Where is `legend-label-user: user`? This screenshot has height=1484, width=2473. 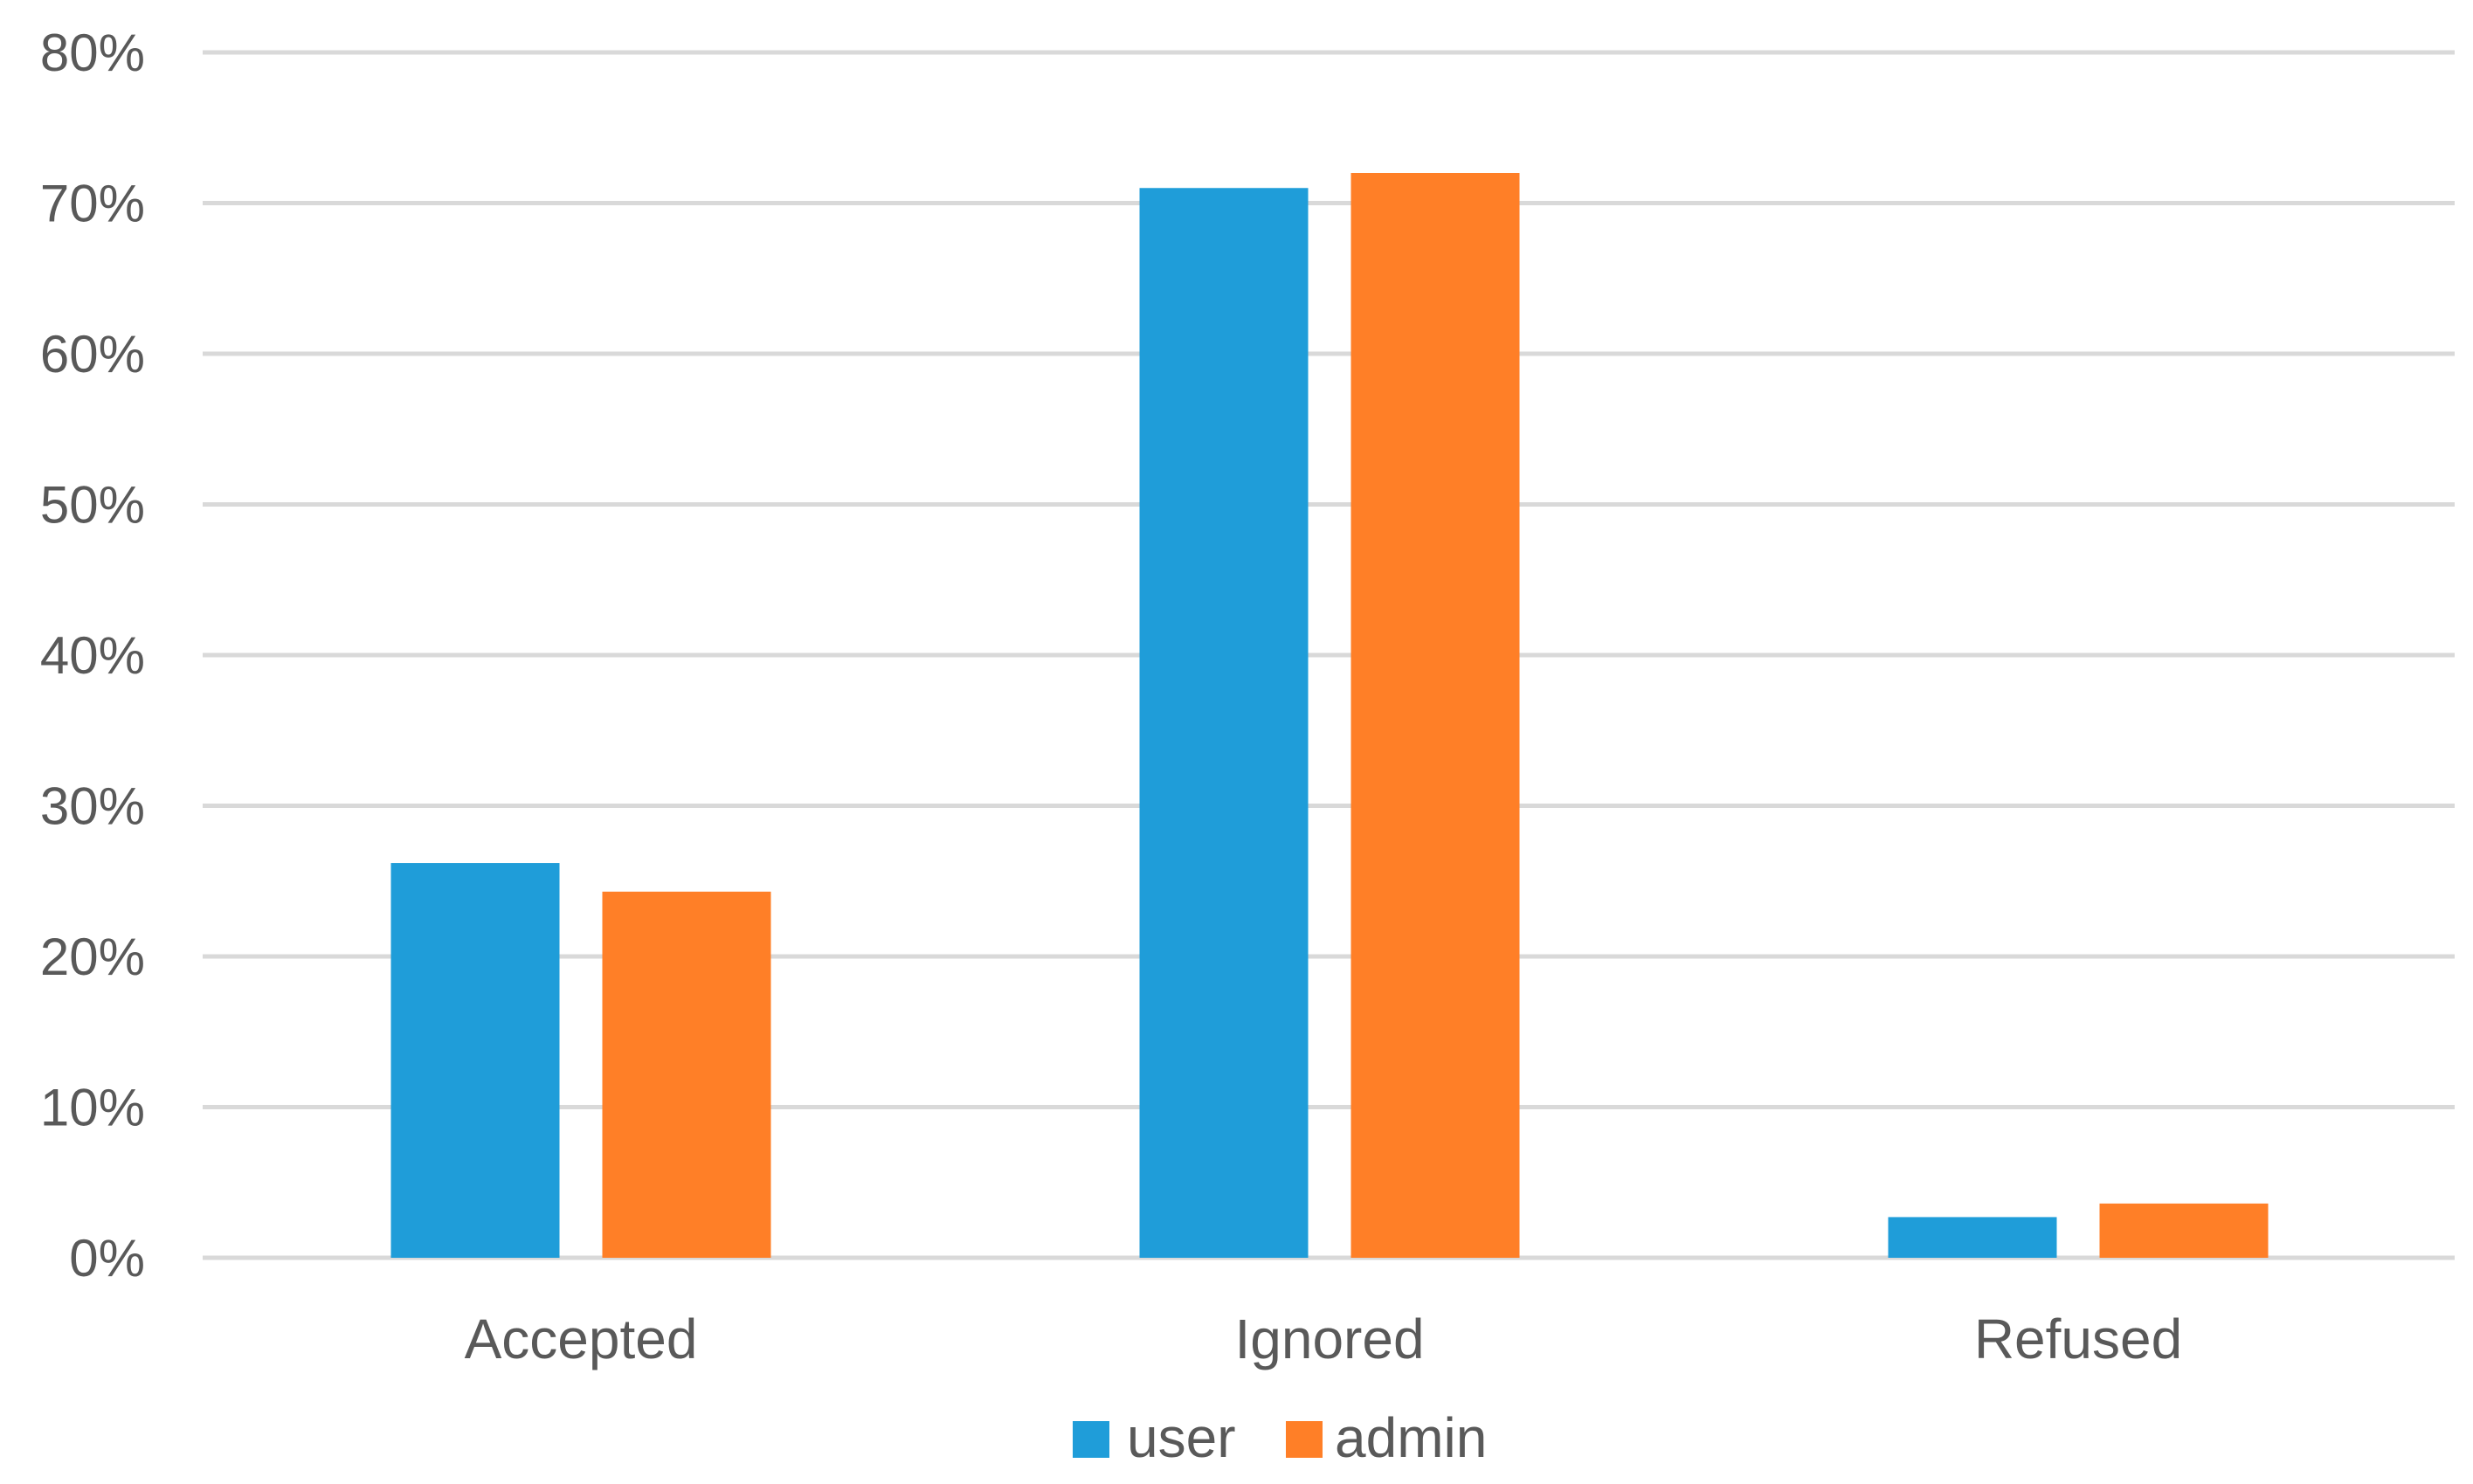 legend-label-user: user is located at coordinates (1182, 1437).